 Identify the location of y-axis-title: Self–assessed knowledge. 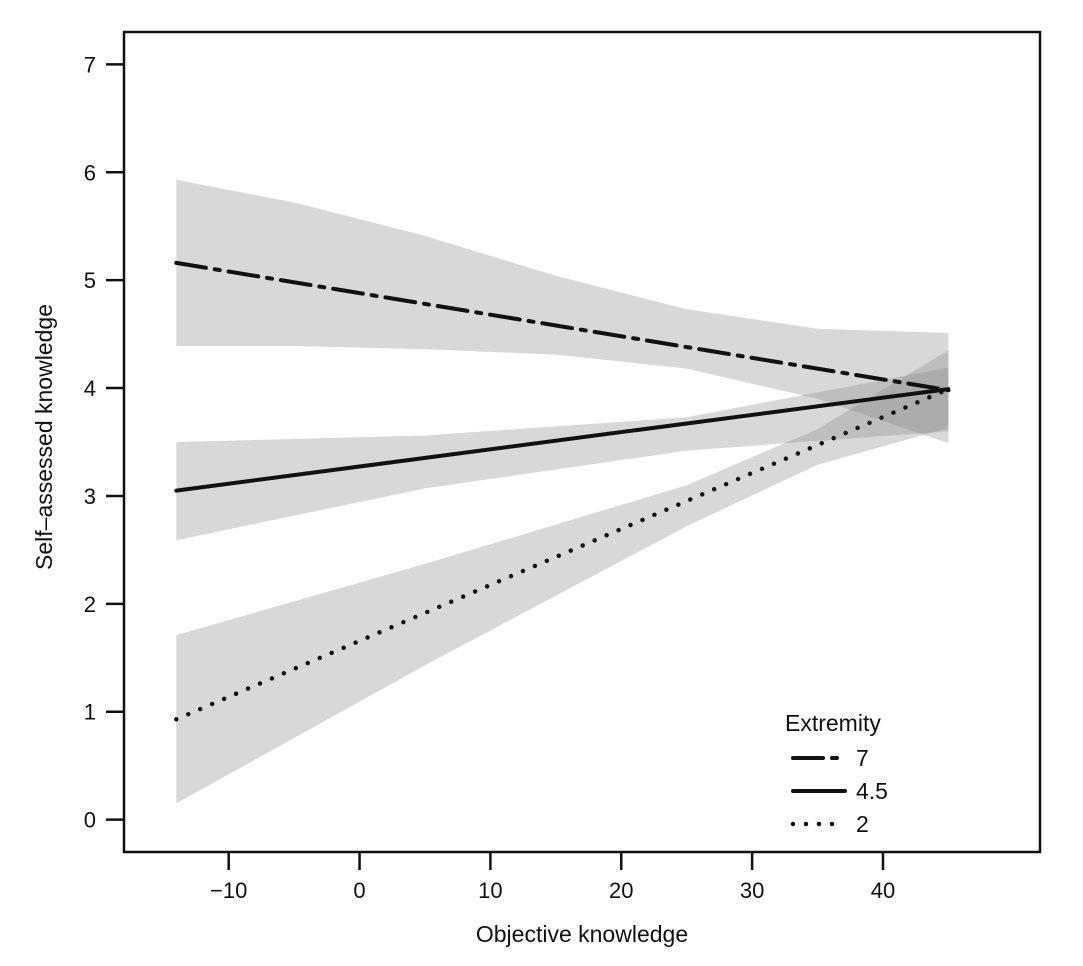
(44, 437).